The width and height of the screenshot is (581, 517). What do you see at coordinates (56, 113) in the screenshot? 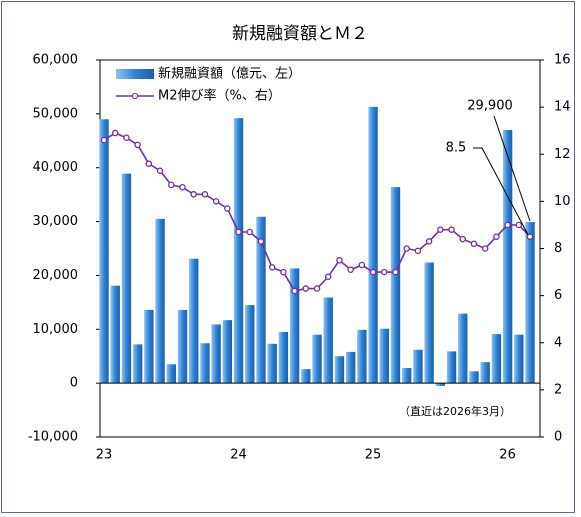
I see `y-tick-label: 50,000` at bounding box center [56, 113].